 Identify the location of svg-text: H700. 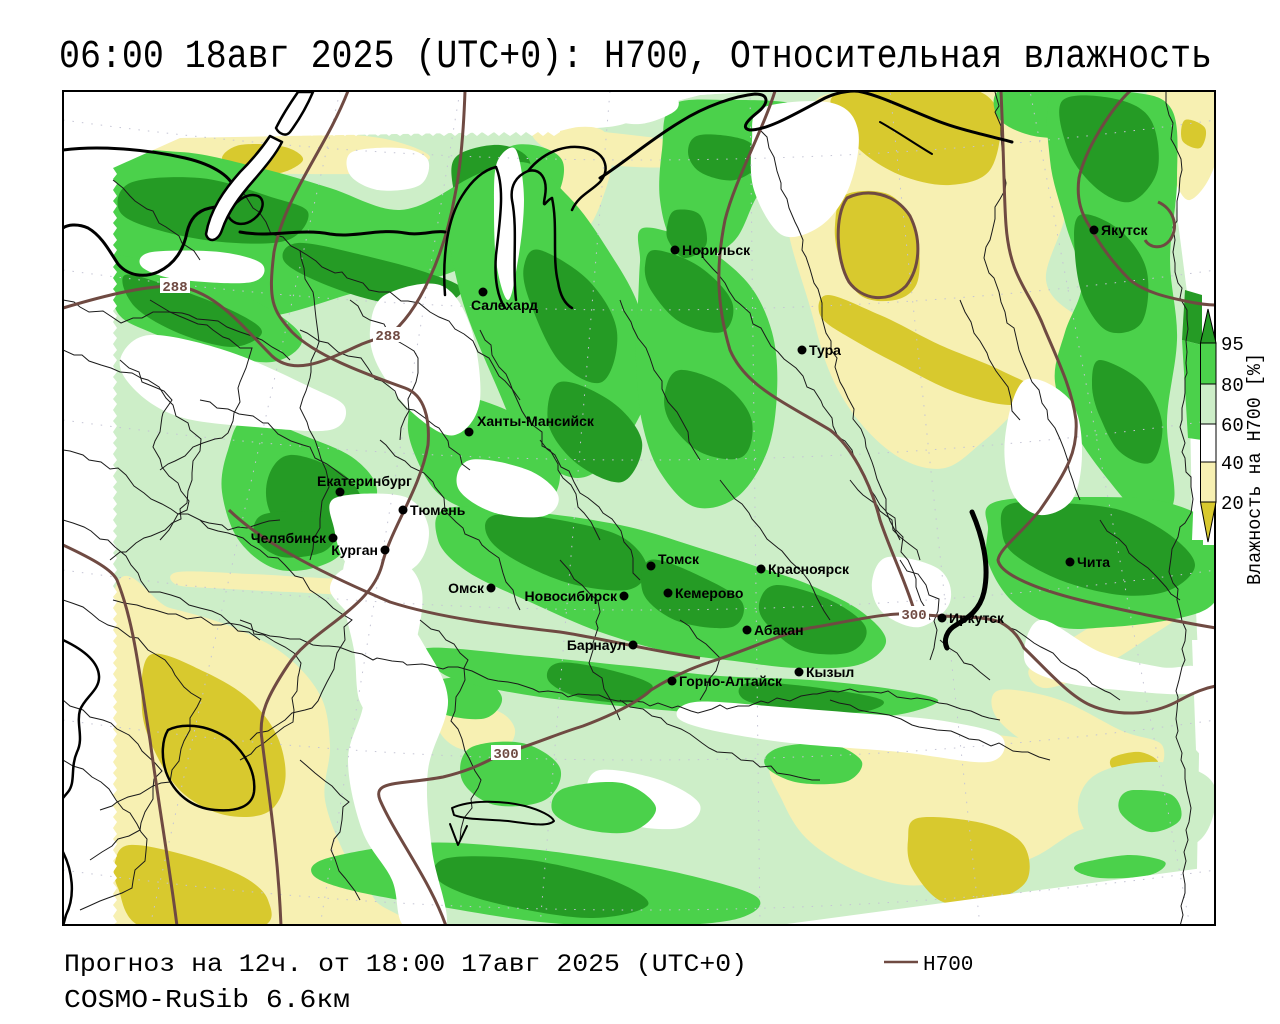
(948, 965).